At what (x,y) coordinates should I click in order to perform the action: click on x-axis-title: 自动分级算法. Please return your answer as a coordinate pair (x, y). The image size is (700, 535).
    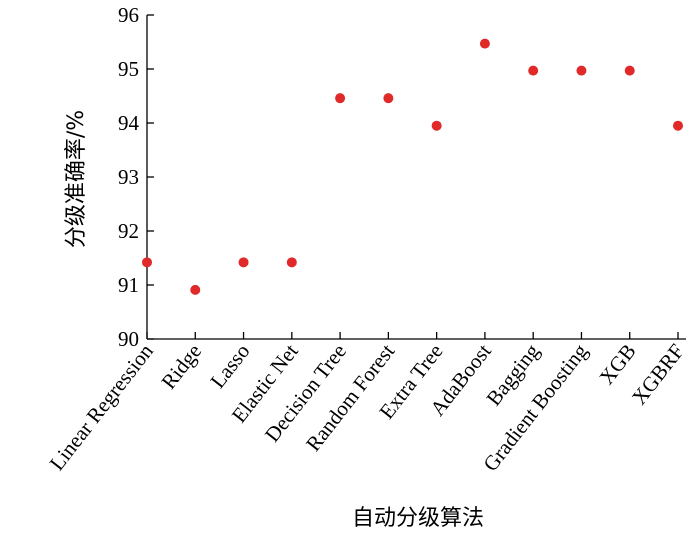
    Looking at the image, I should click on (418, 518).